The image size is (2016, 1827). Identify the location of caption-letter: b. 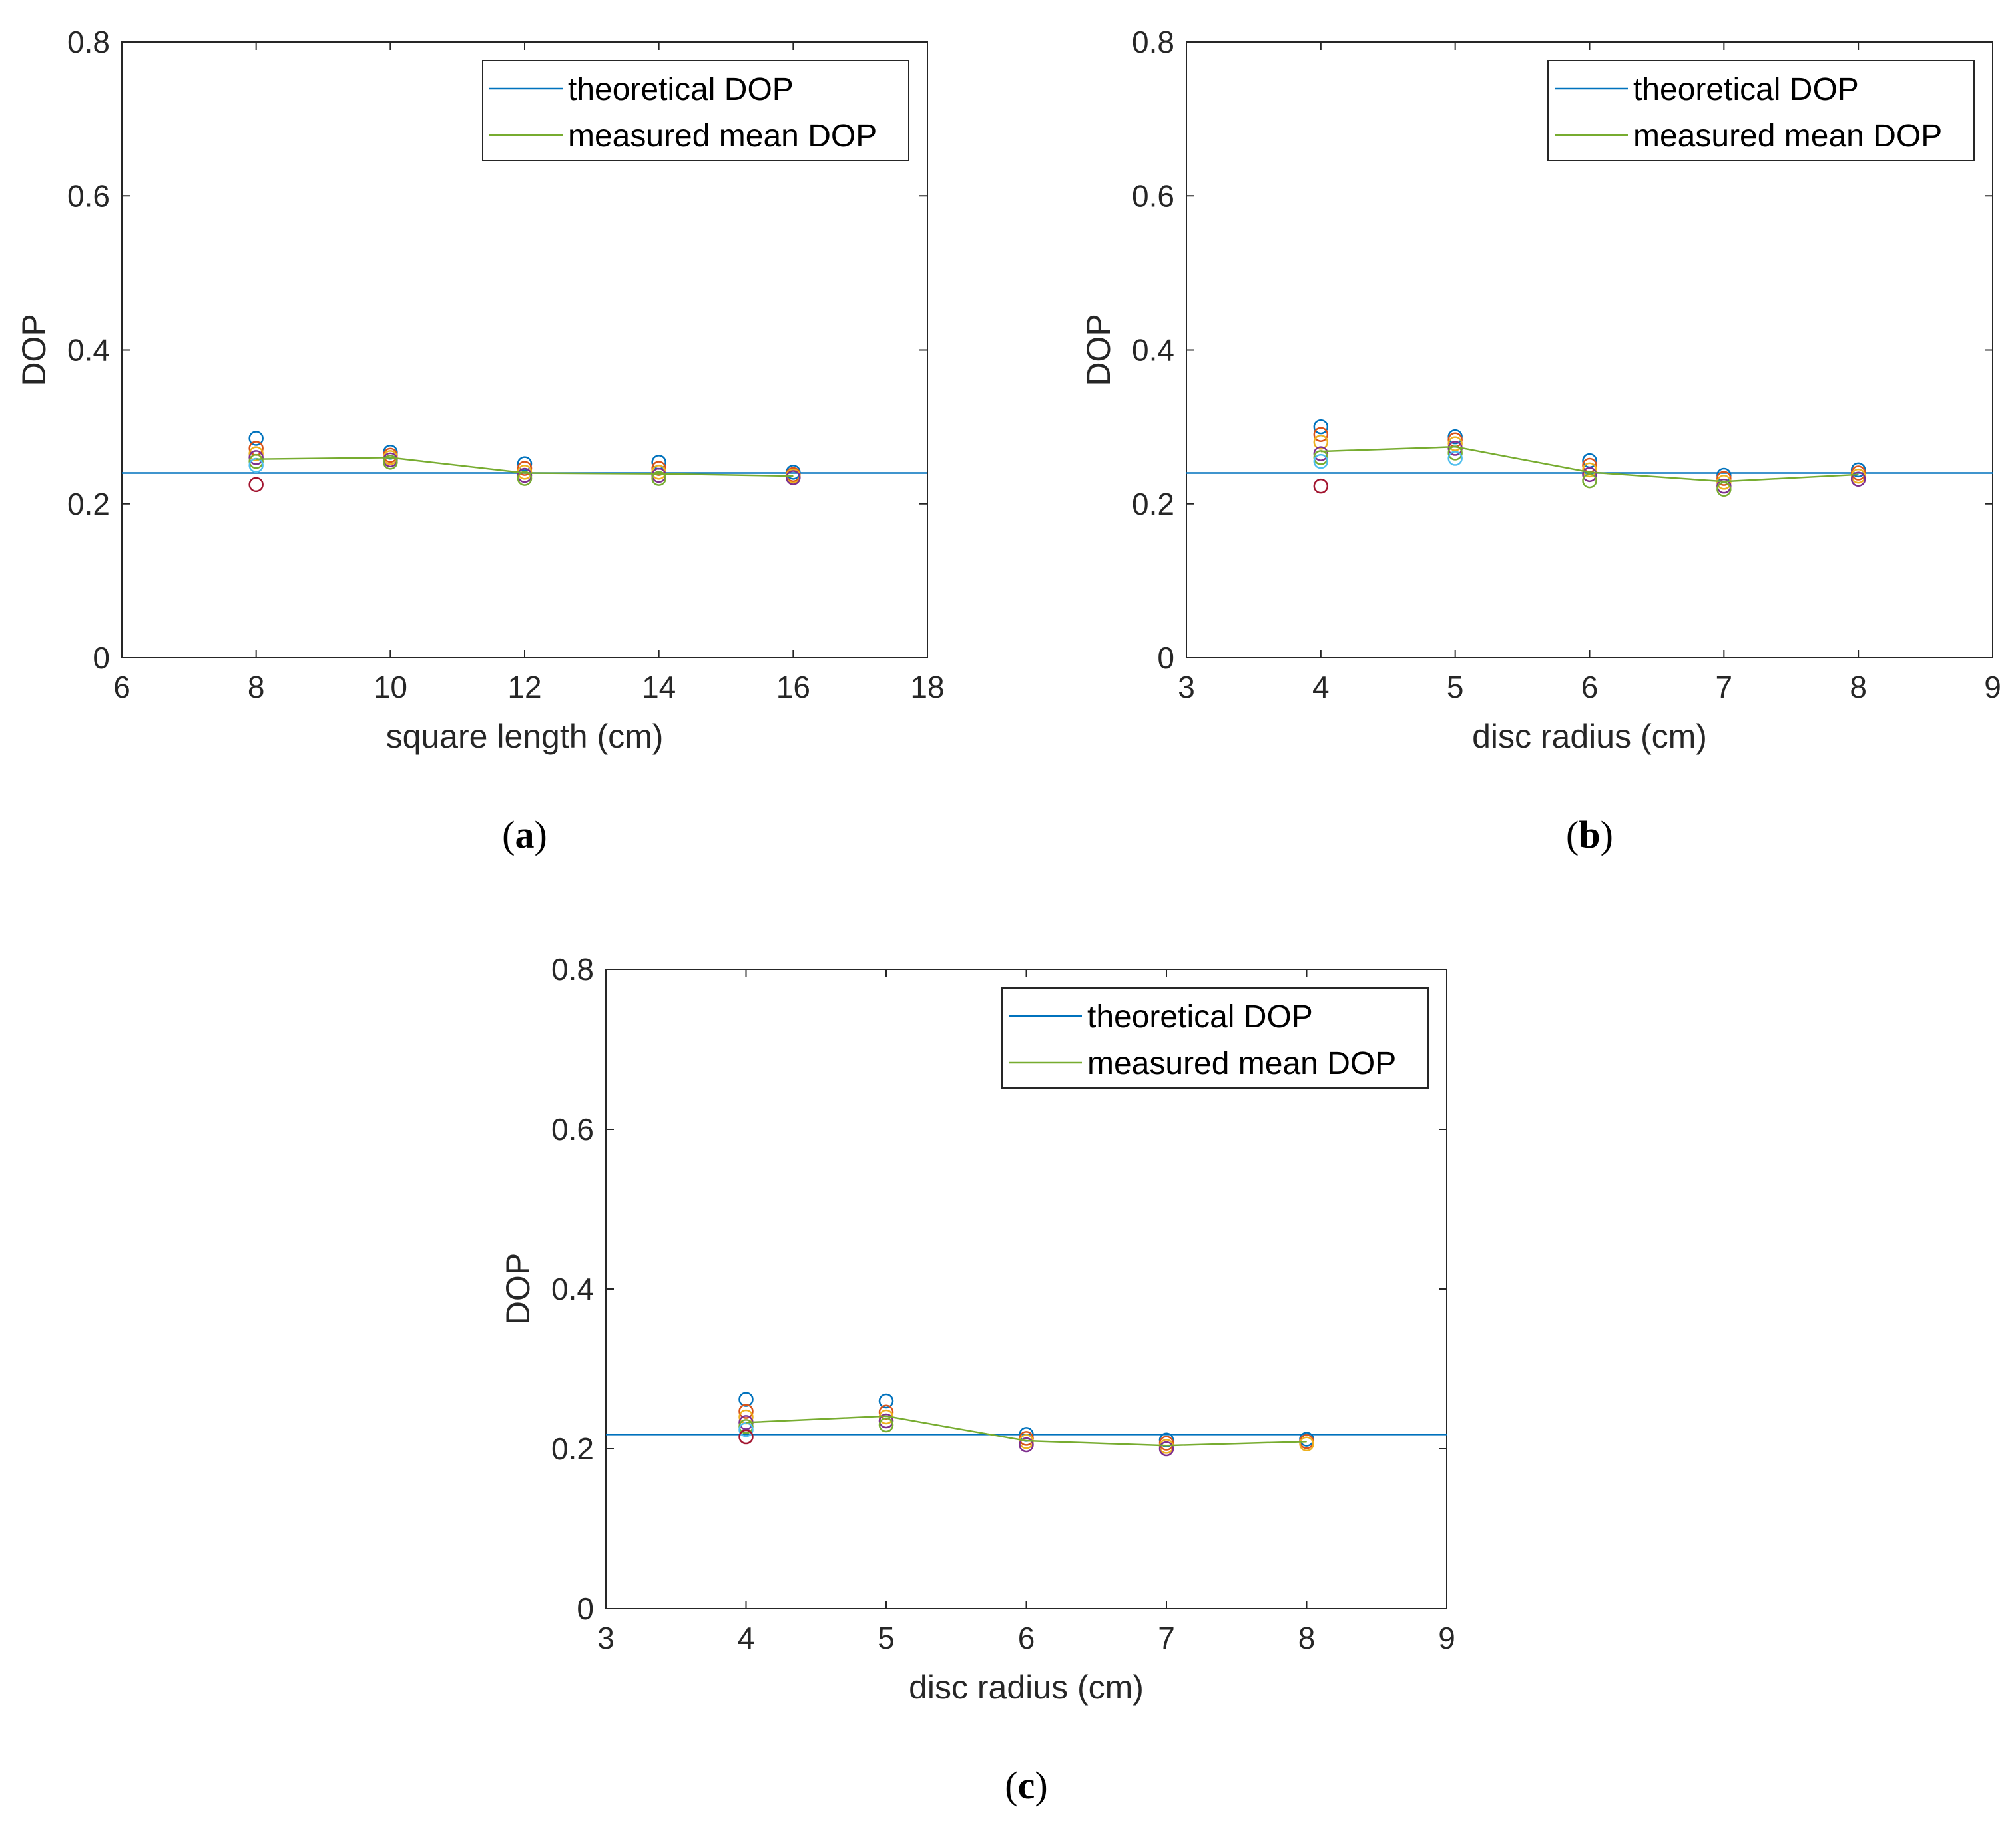
(1589, 835).